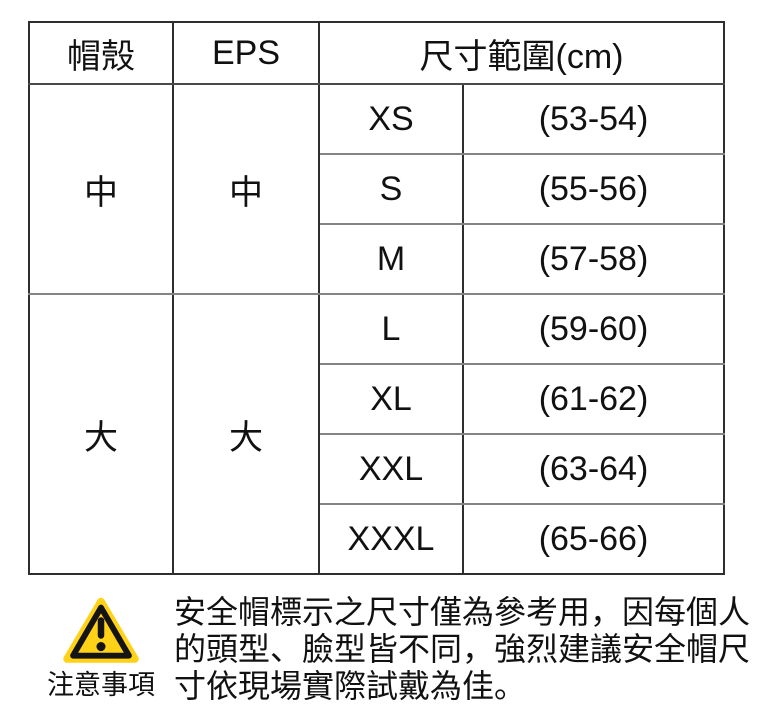 This screenshot has width=783, height=727. Describe the element at coordinates (521, 53) in the screenshot. I see `header-size-range: 尺寸範圍(cm)` at that location.